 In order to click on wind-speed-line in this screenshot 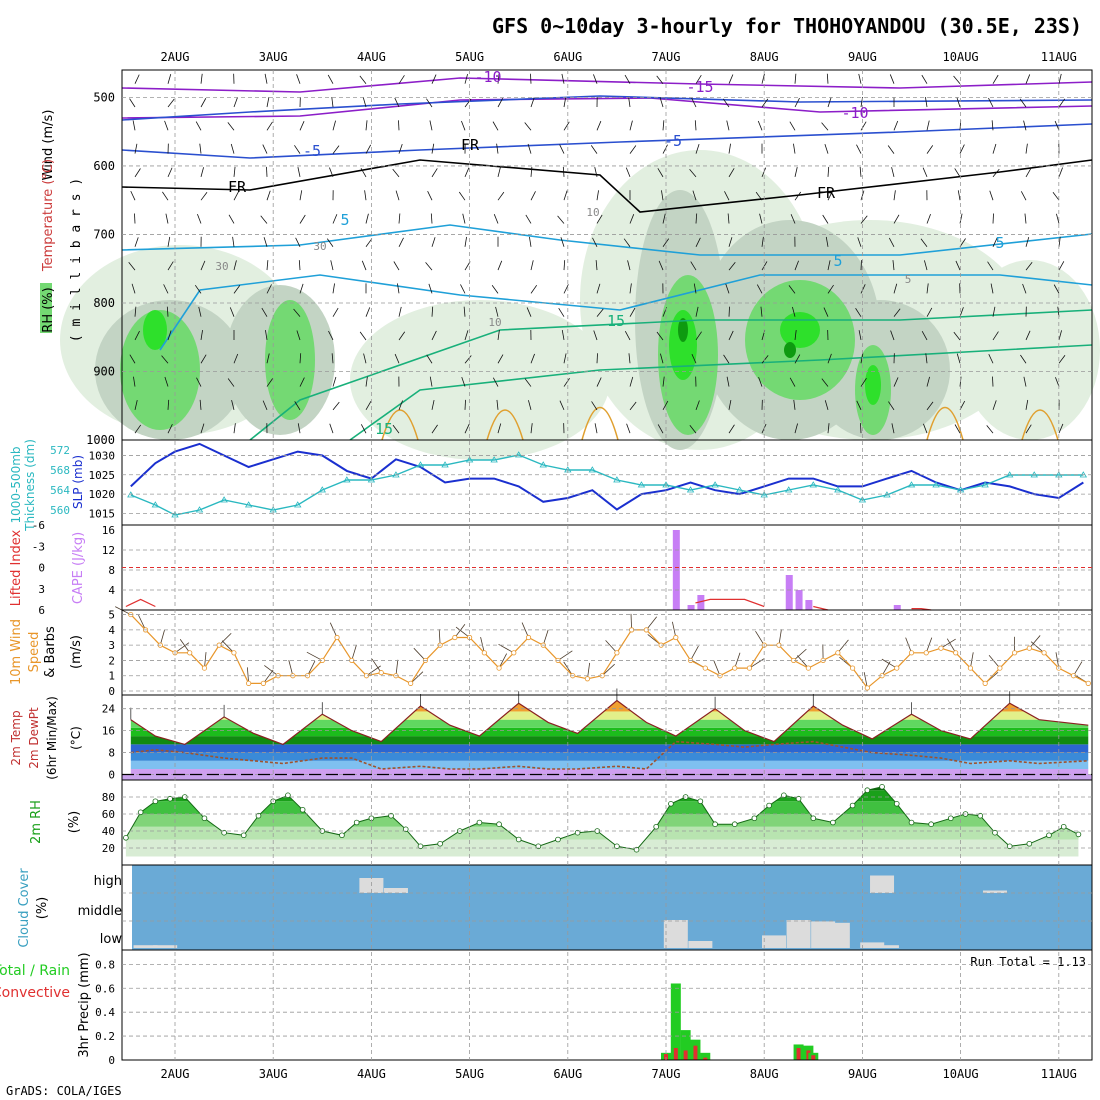, I will do `click(609, 651)`.